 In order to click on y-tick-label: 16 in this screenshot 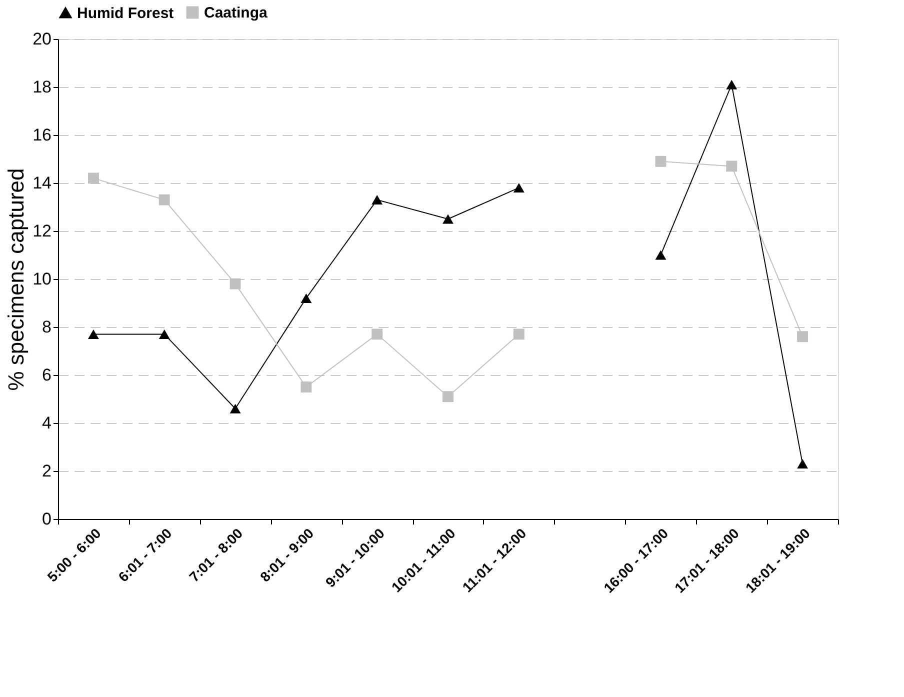, I will do `click(42, 135)`.